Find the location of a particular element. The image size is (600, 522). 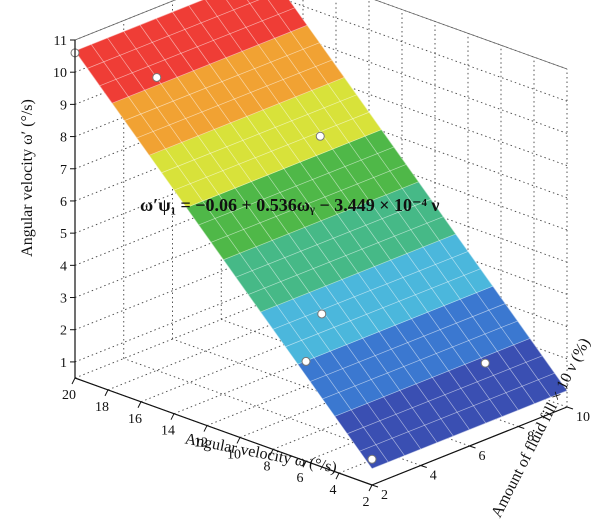

z-tick-label: 2 is located at coordinates (63, 331).